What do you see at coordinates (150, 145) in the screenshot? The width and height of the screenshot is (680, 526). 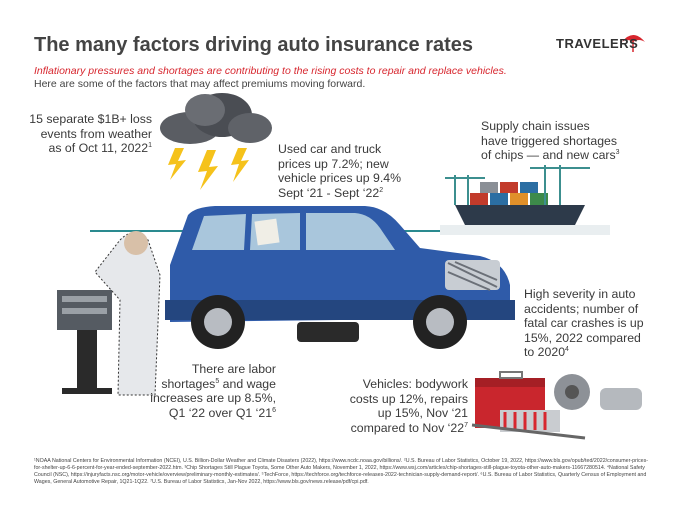 I see `footnote-ref: 1` at bounding box center [150, 145].